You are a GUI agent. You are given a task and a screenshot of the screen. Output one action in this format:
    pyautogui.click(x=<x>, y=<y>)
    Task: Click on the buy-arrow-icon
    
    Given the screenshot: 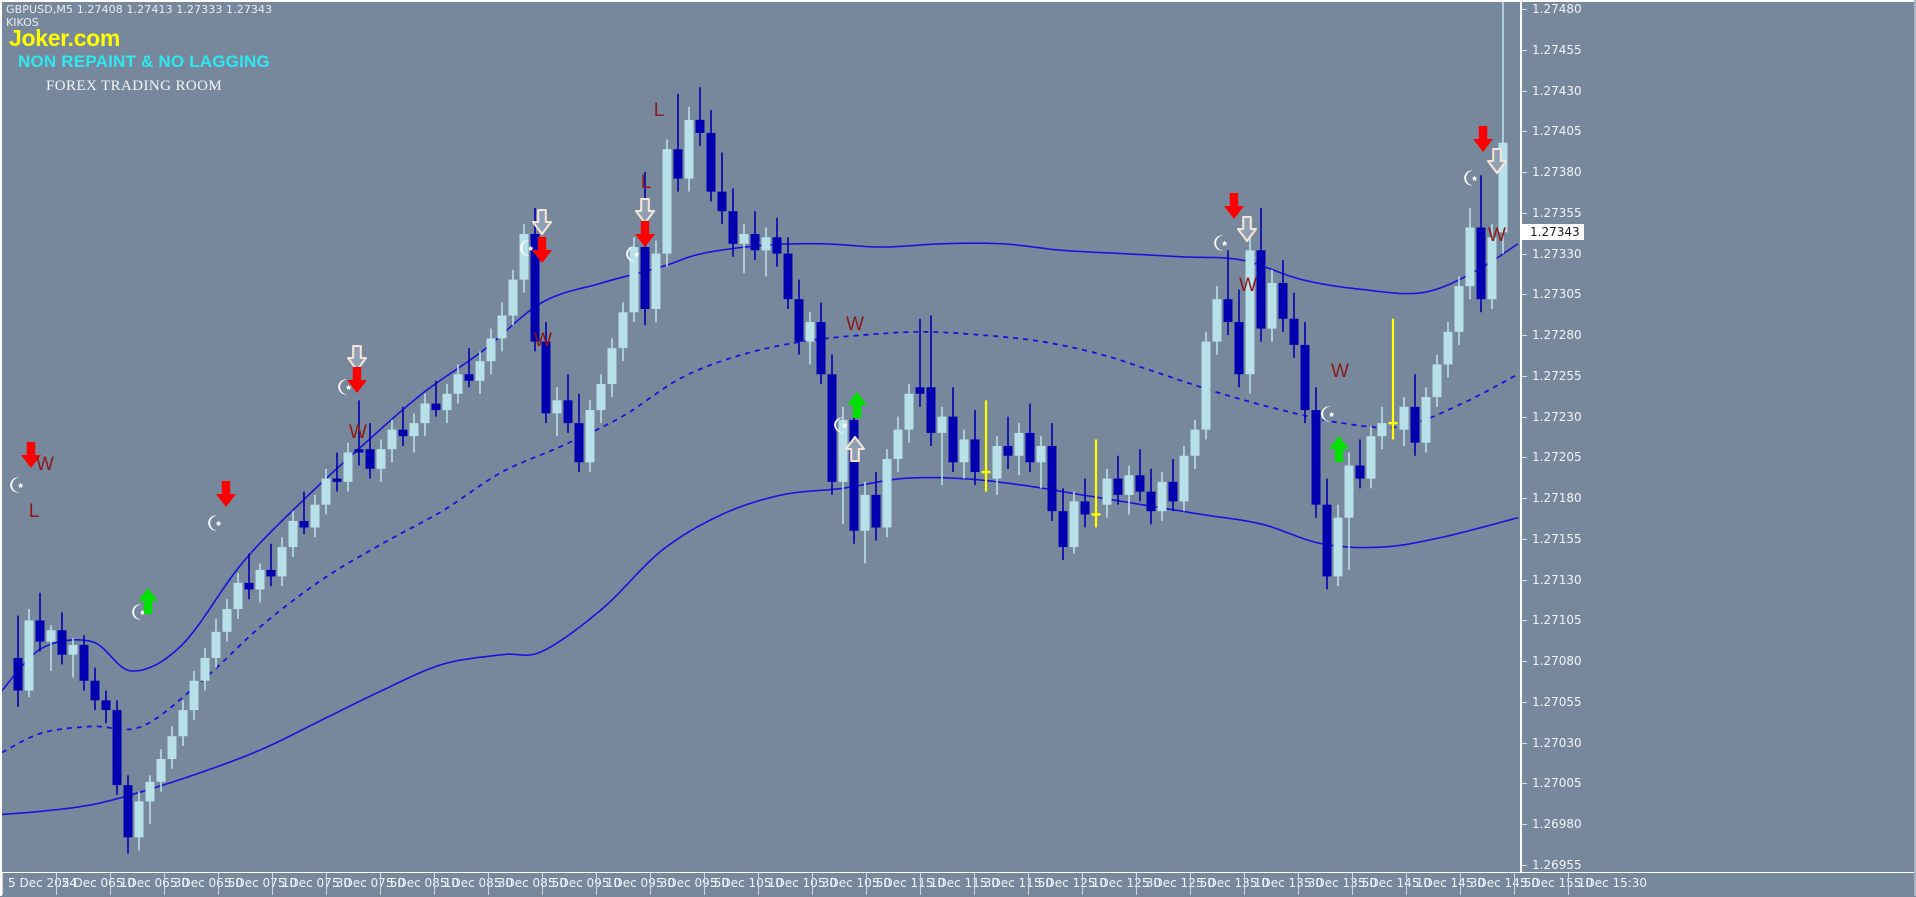 What is the action you would take?
    pyautogui.click(x=1339, y=449)
    